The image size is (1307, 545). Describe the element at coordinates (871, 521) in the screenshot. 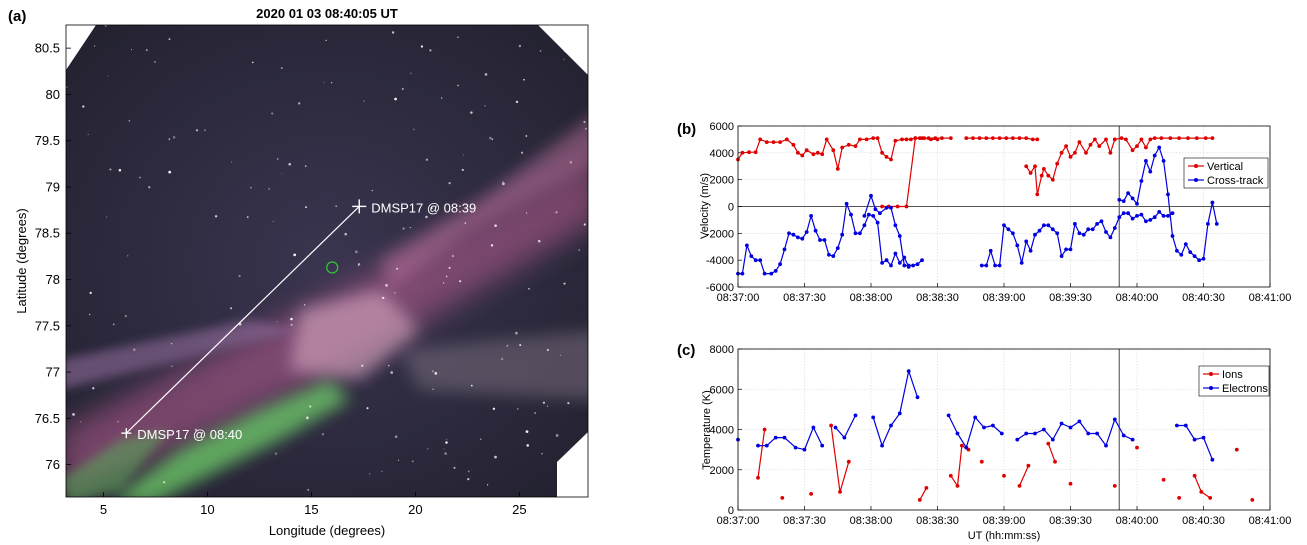

I see `c-xtick-label: 08:38:00` at that location.